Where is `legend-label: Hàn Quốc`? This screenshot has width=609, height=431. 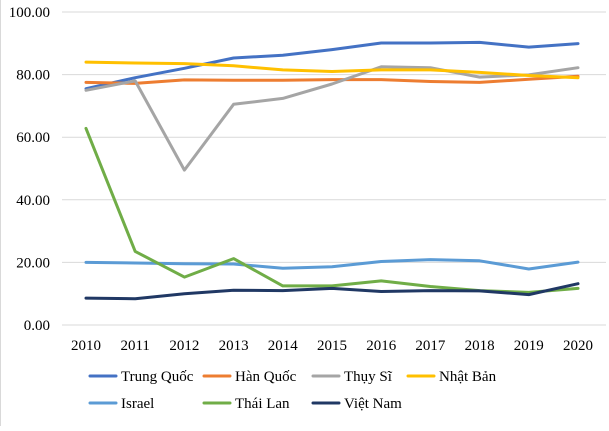 legend-label: Hàn Quốc is located at coordinates (266, 377).